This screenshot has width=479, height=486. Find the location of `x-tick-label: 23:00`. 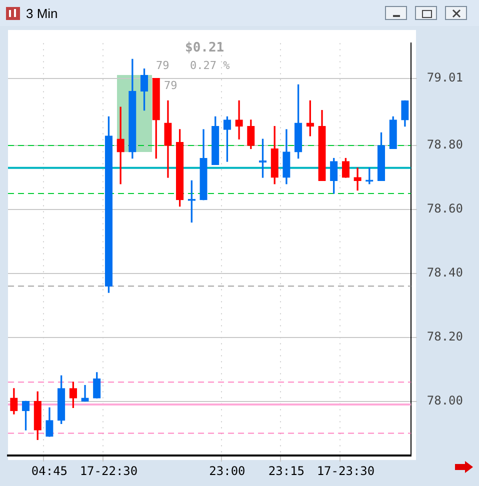

x-tick-label: 23:00 is located at coordinates (227, 471).